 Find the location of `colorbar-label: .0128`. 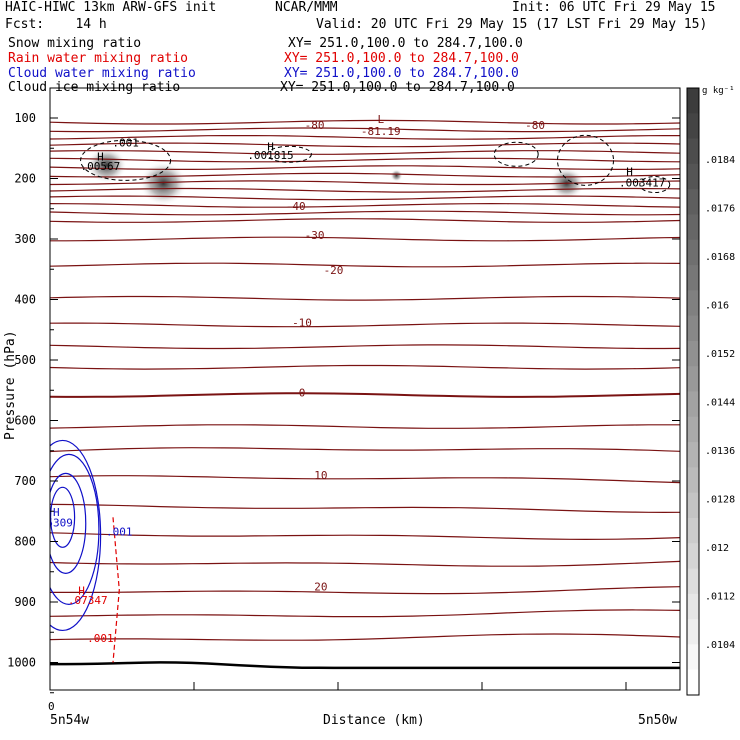

colorbar-label: .0128 is located at coordinates (720, 500).